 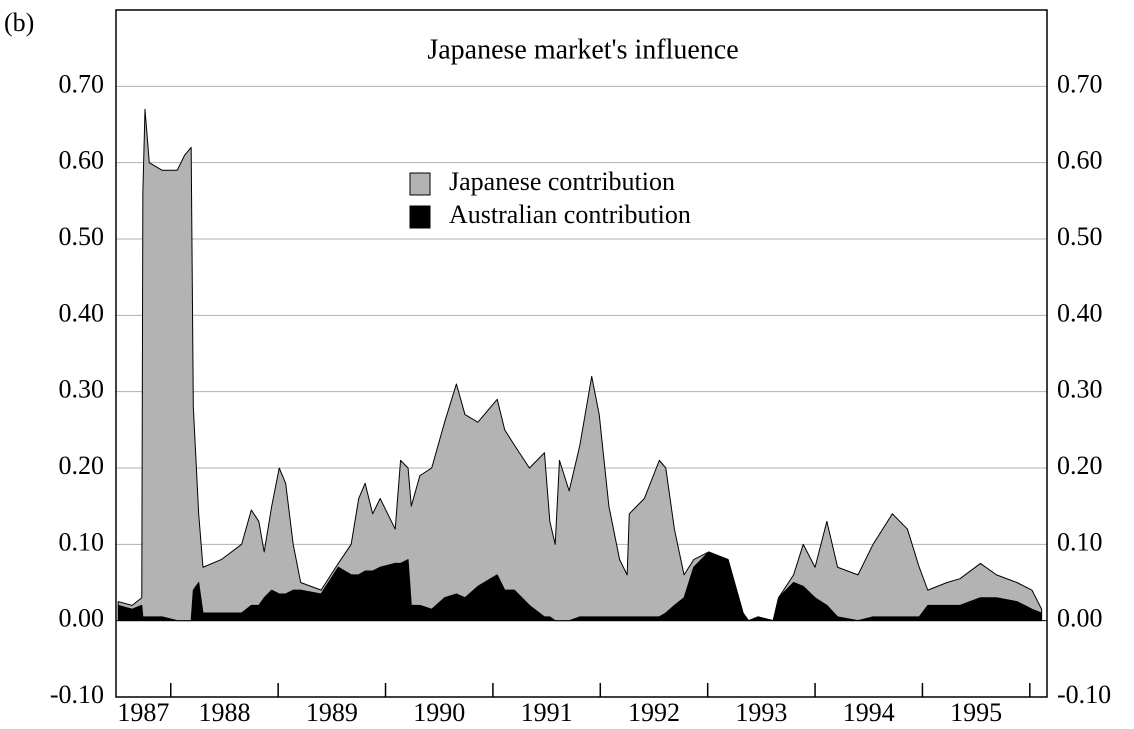 What do you see at coordinates (82, 312) in the screenshot?
I see `y-tick-label: 0.40` at bounding box center [82, 312].